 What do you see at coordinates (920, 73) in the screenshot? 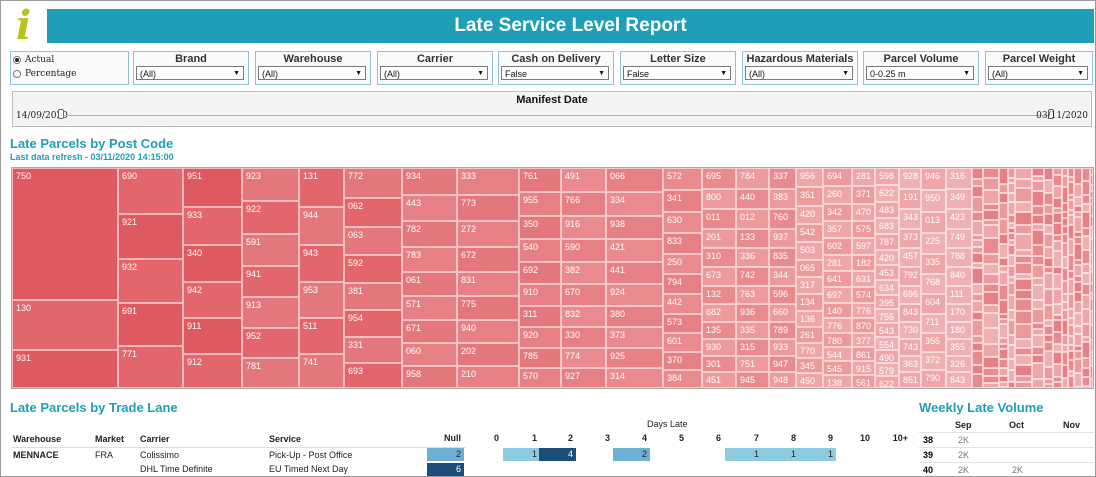
I see `parcel-volume-dropdown: 0-0.25 m ▼` at bounding box center [920, 73].